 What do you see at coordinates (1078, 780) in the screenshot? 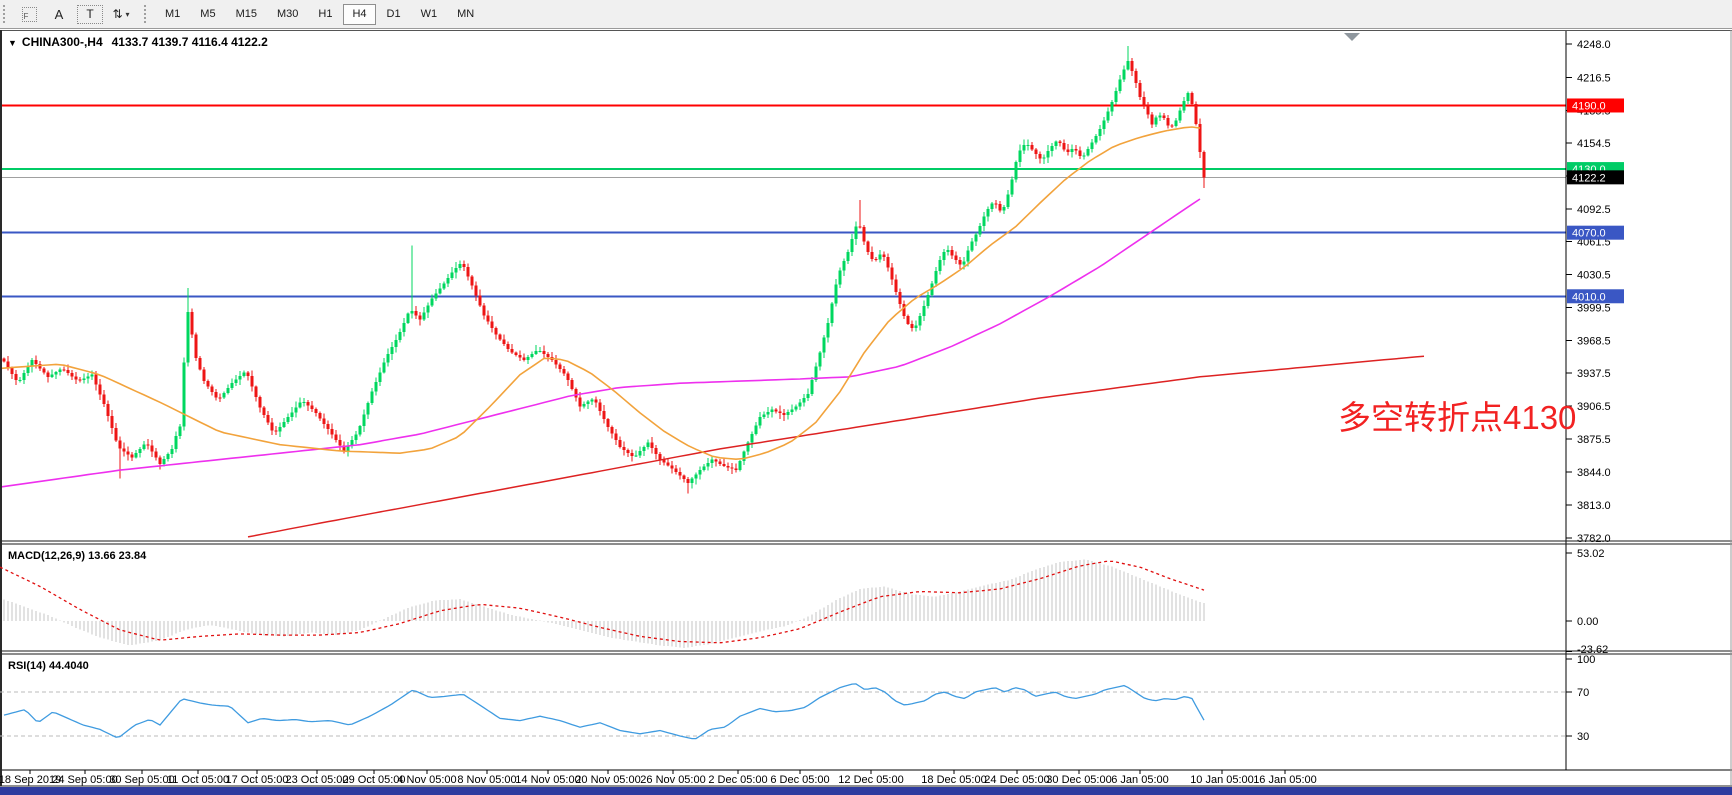
I see `time-axis-label: 30 Dec 05:00` at bounding box center [1078, 780].